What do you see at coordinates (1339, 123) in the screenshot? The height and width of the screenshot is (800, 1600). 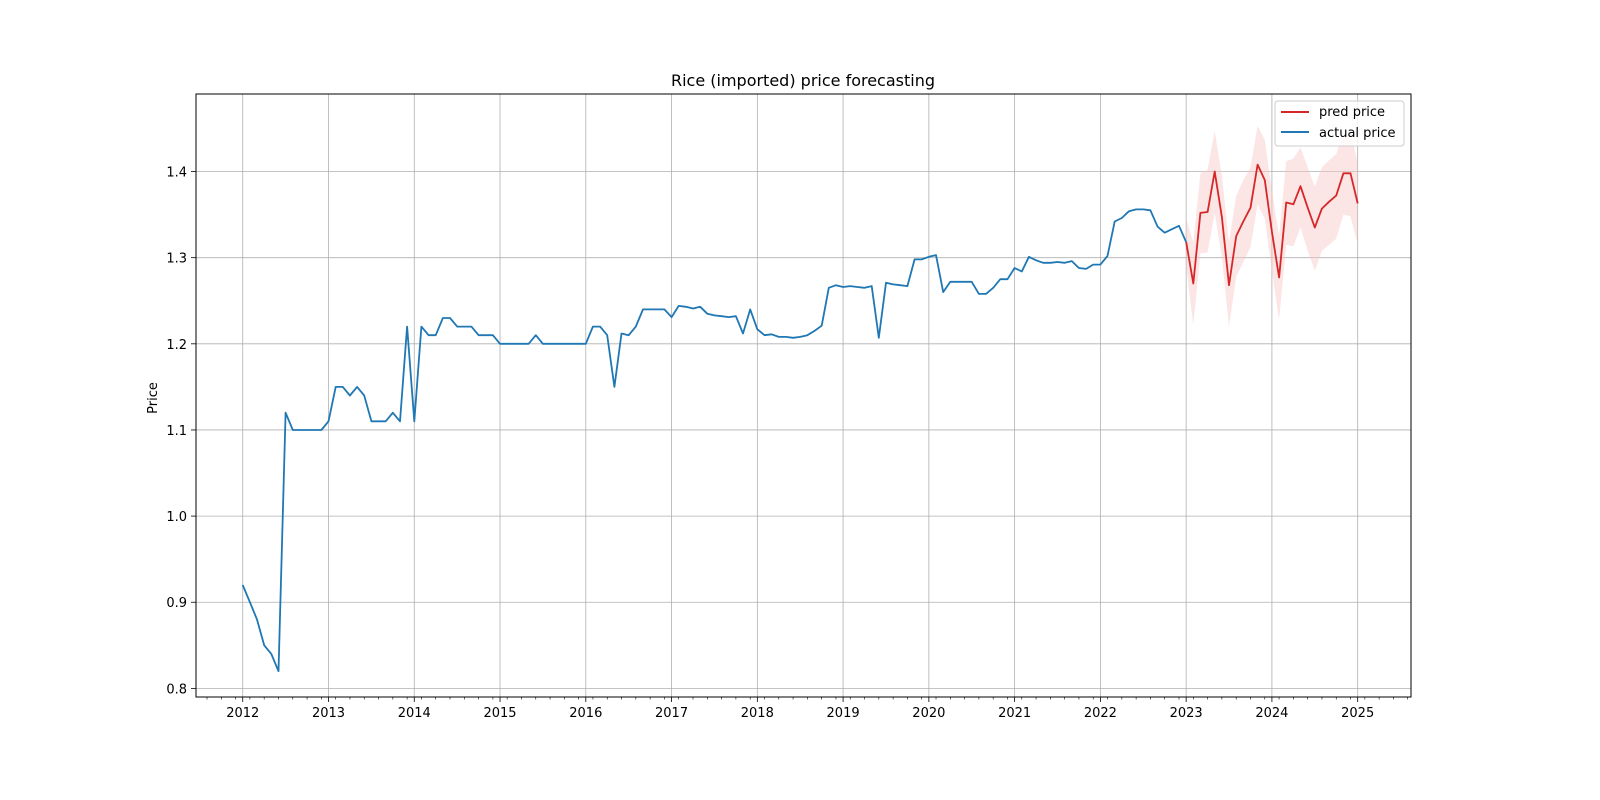 I see `legend: pred price actual price` at bounding box center [1339, 123].